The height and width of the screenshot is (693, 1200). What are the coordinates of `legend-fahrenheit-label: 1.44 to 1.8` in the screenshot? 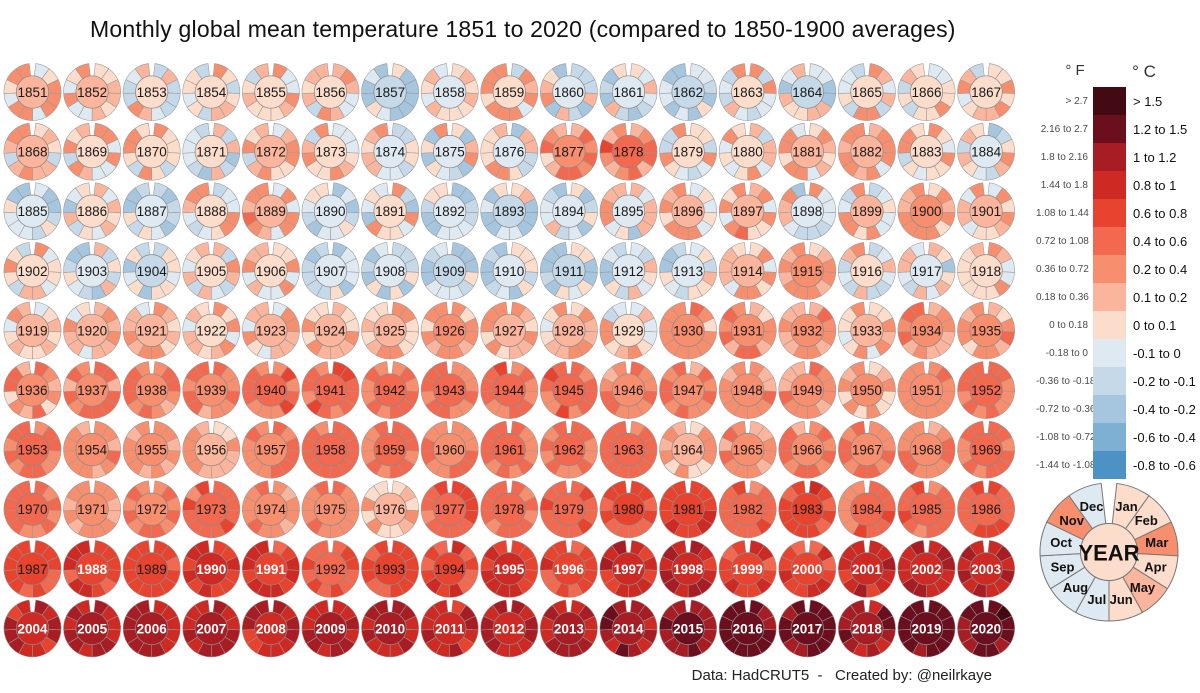 It's located at (1064, 185).